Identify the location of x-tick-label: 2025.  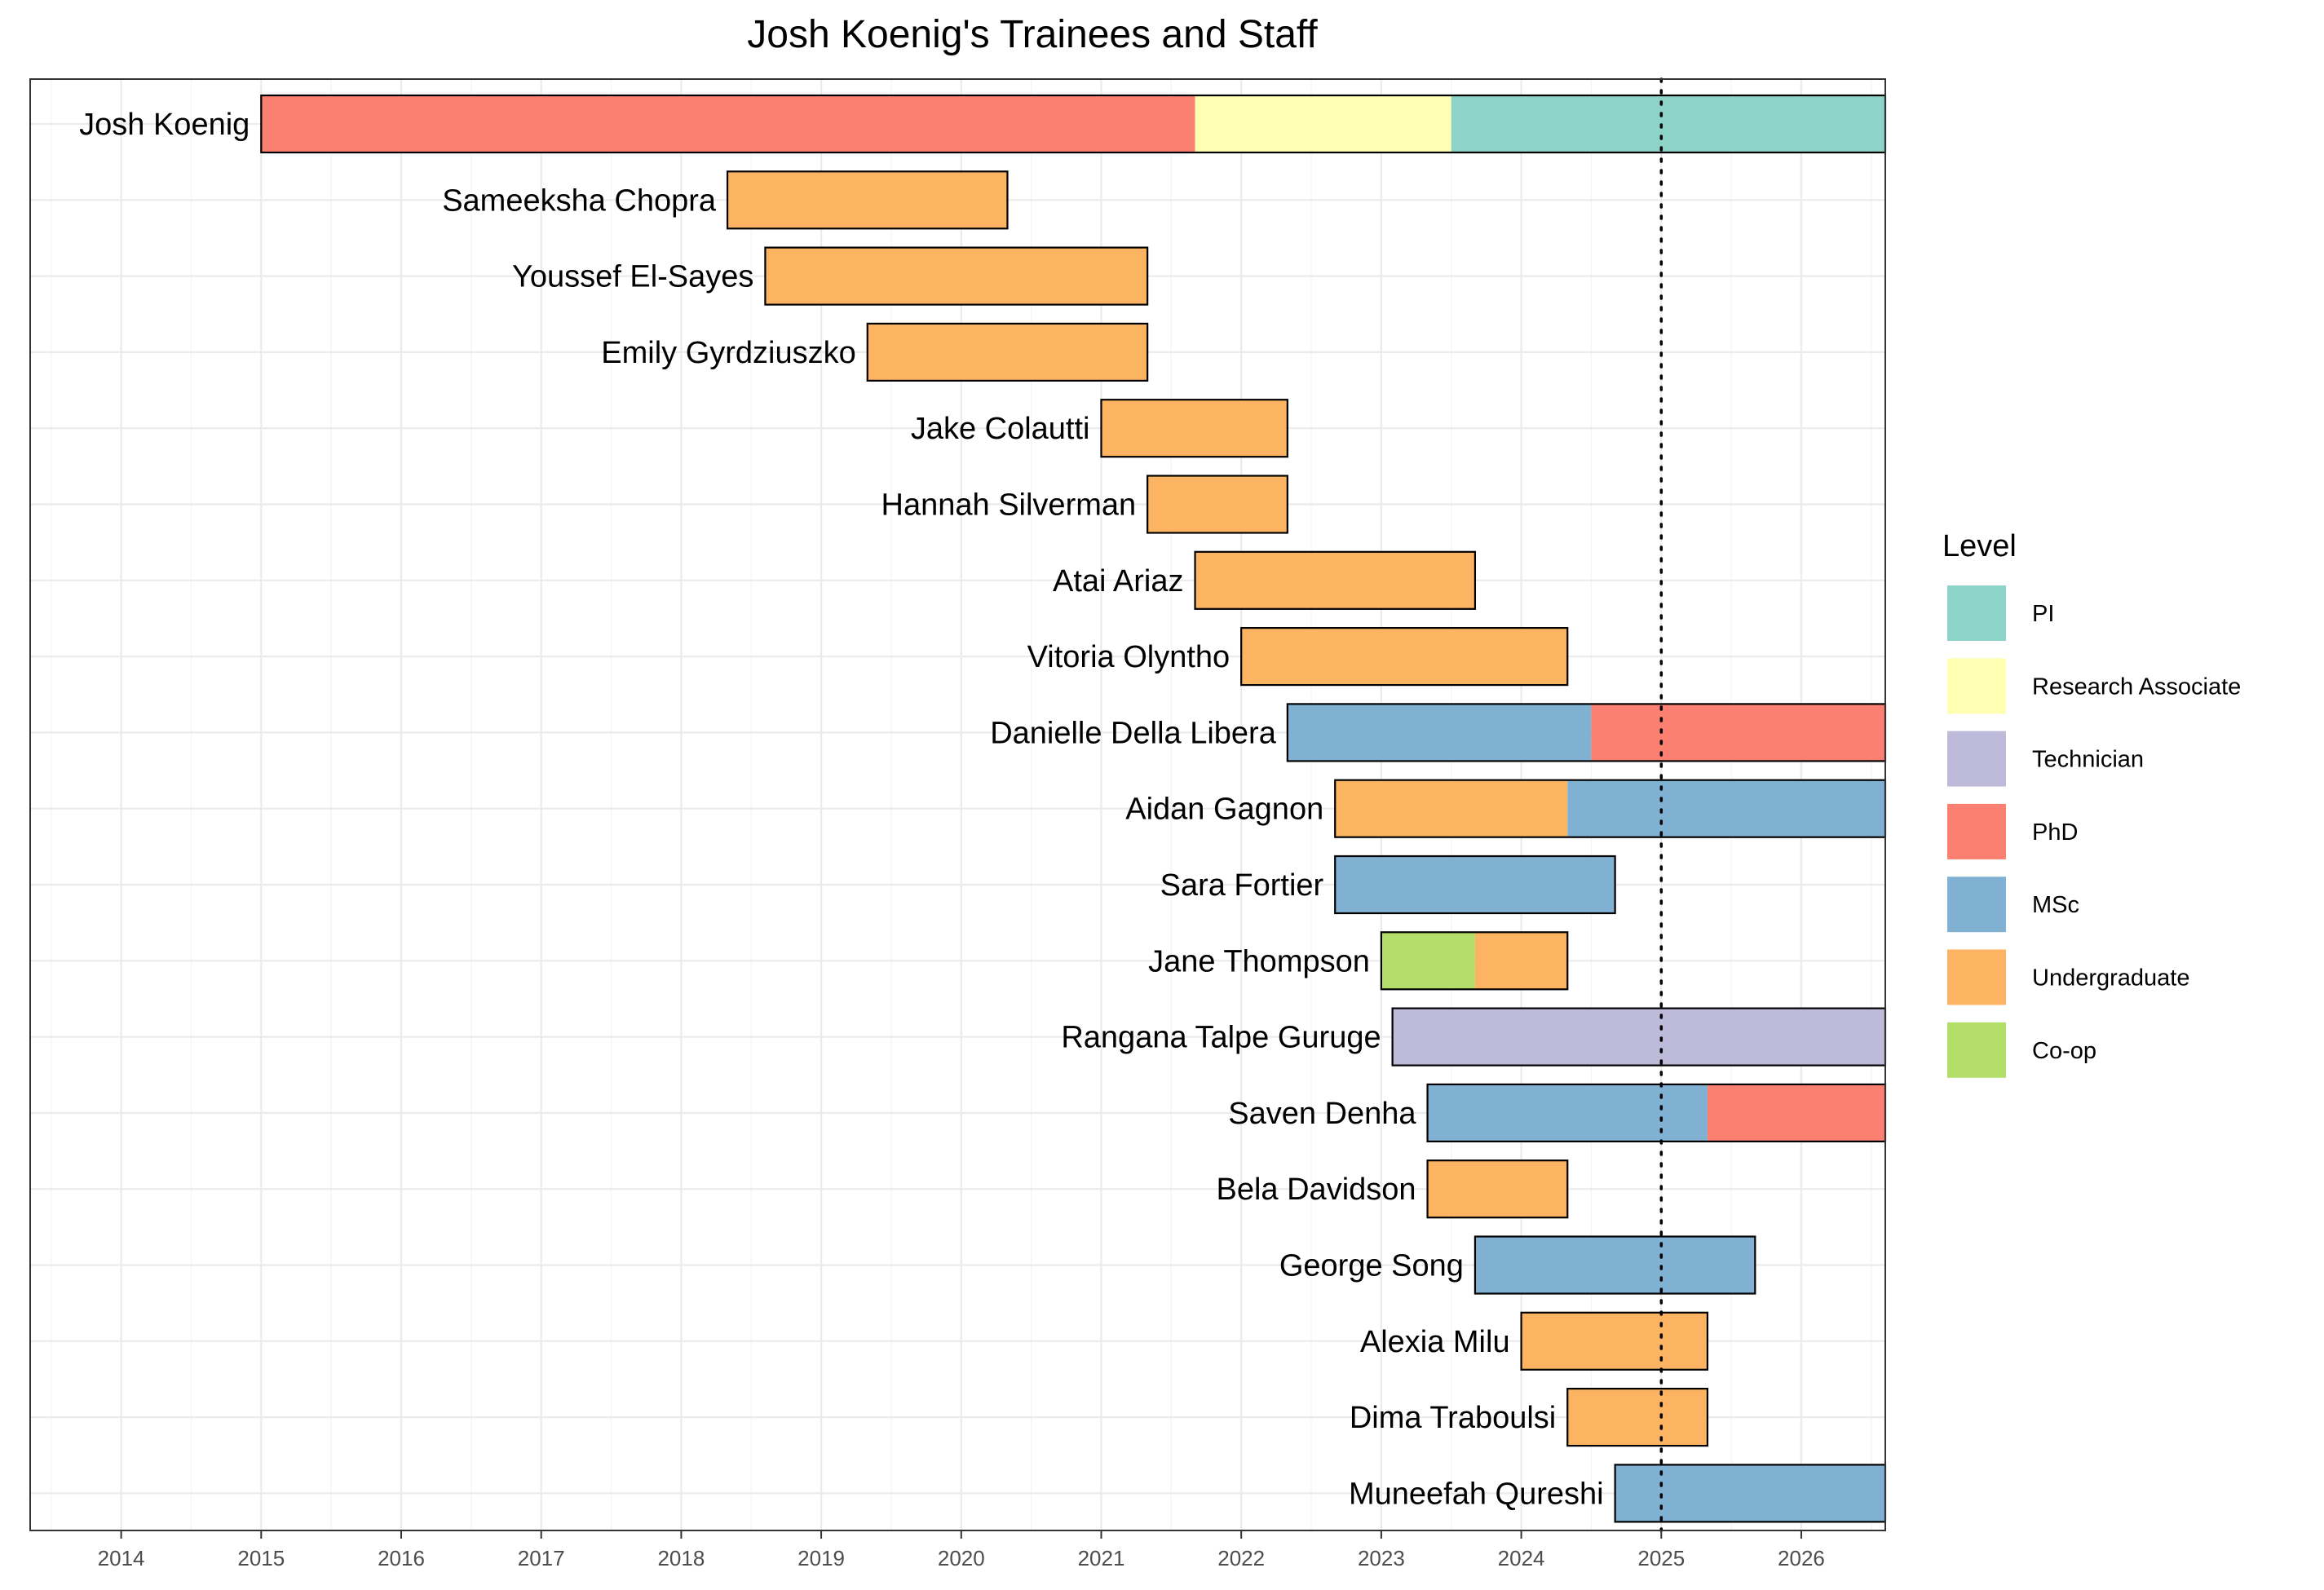
(1661, 1558).